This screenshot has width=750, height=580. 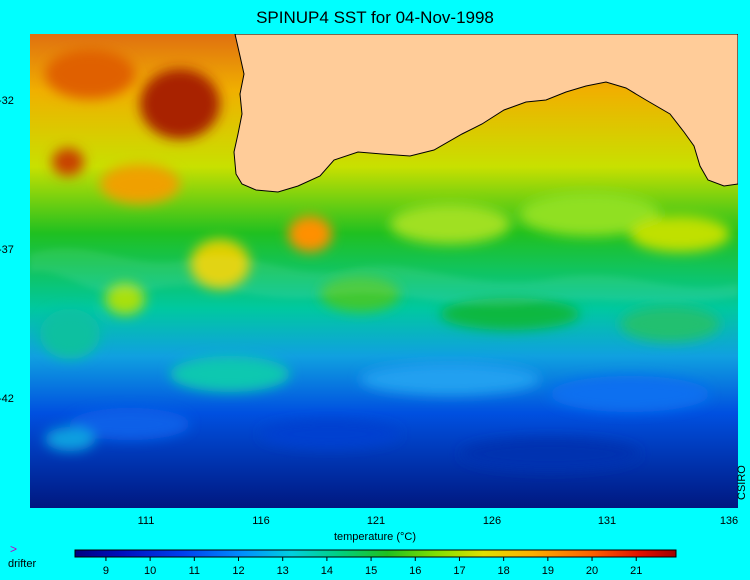 I want to click on colorbar-tick-label: 19, so click(x=548, y=571).